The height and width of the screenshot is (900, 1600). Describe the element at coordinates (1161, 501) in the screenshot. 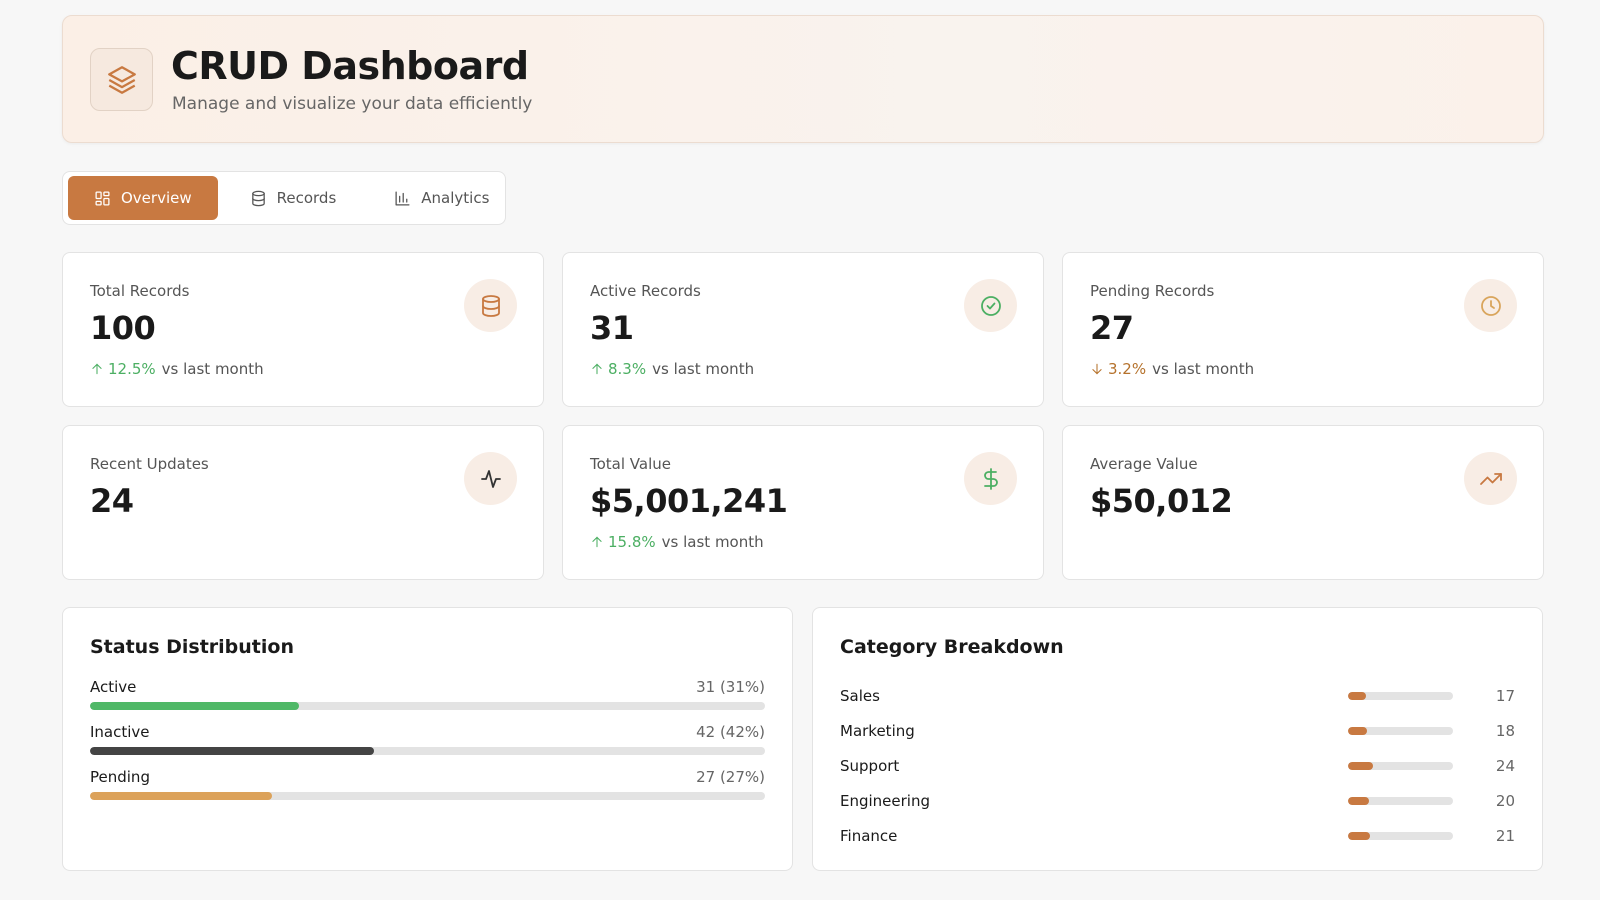

I see `stat-value: $50,012` at that location.